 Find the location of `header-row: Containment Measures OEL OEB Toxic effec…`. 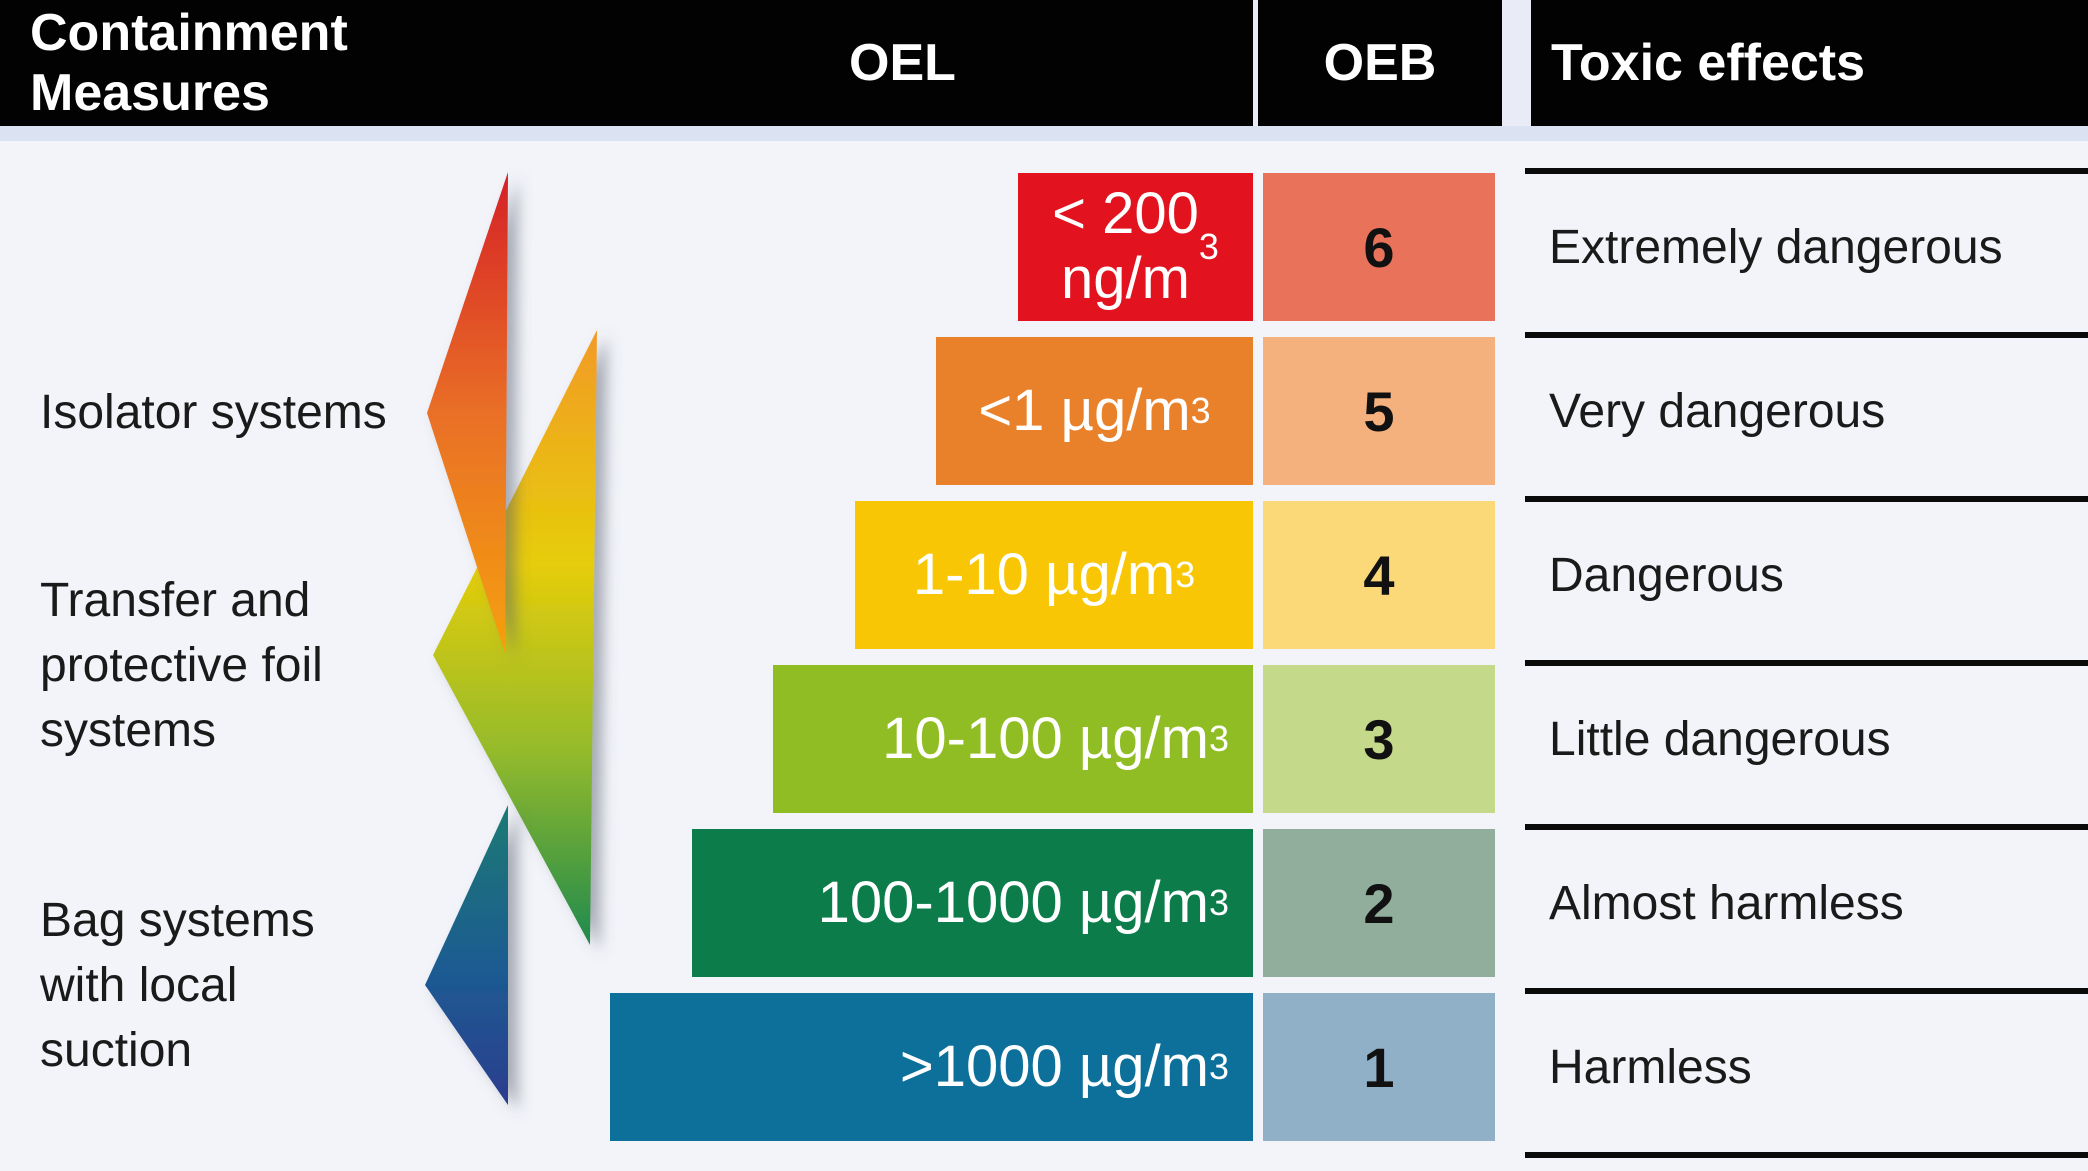

header-row: Containment Measures OEL OEB Toxic effec… is located at coordinates (1044, 63).